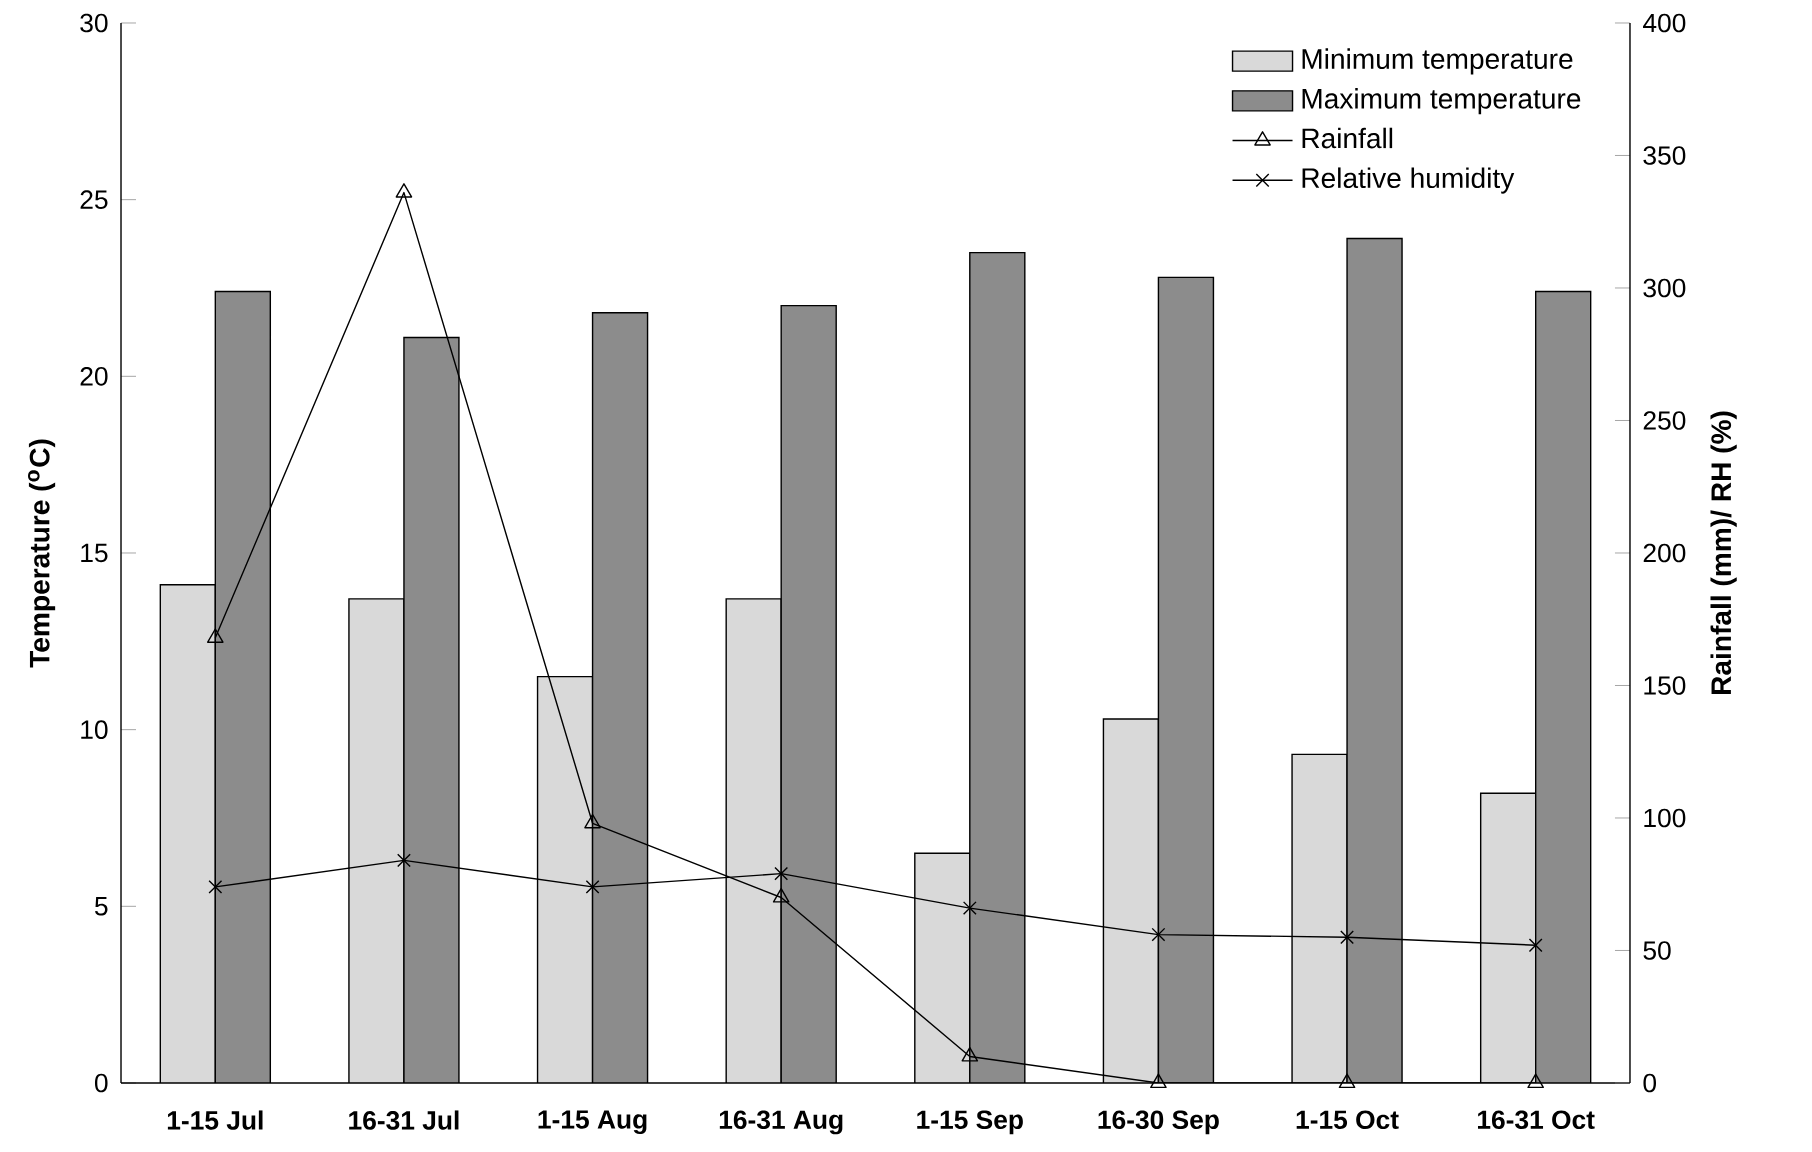 The image size is (1812, 1152). Describe the element at coordinates (1664, 288) in the screenshot. I see `y2-tick-label: 300` at that location.